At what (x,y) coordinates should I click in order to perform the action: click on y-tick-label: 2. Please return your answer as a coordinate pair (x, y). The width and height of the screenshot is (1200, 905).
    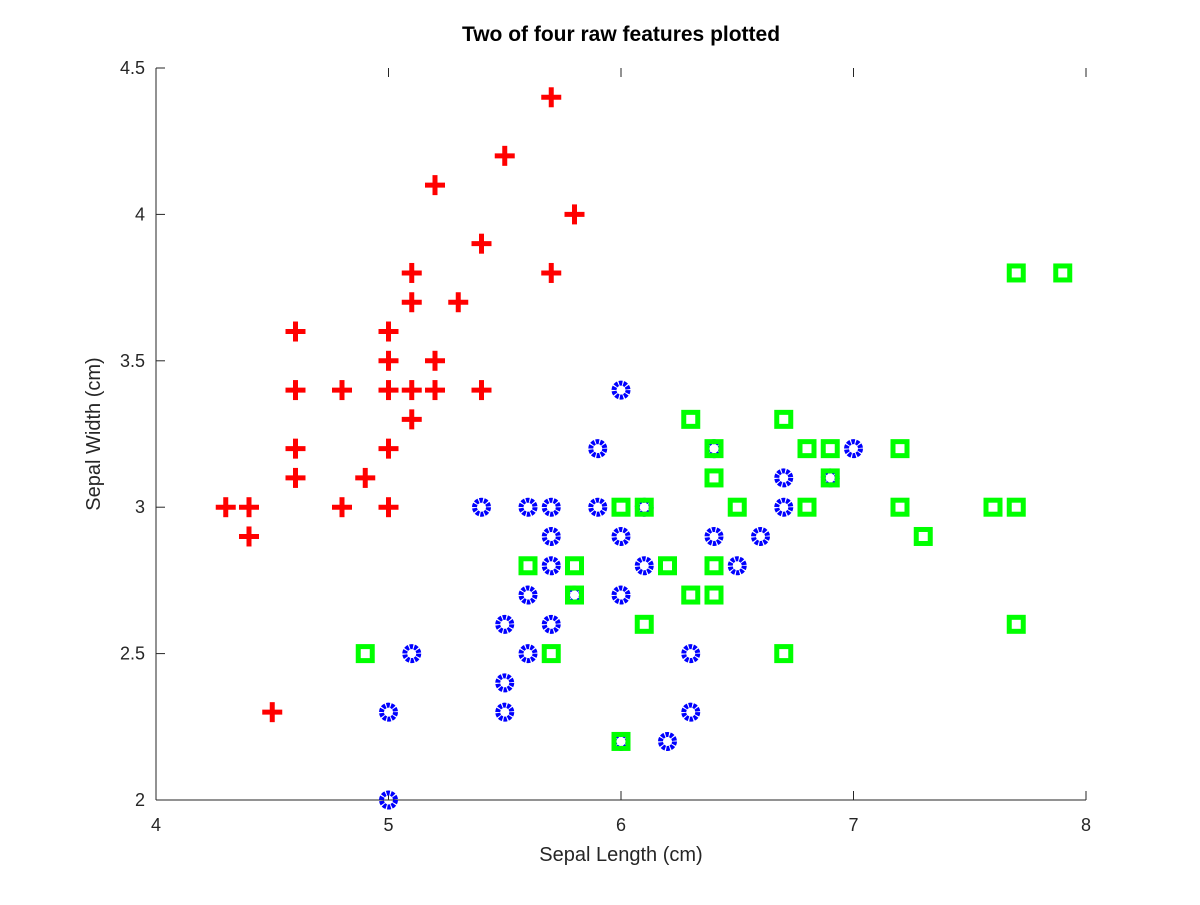
    Looking at the image, I should click on (140, 800).